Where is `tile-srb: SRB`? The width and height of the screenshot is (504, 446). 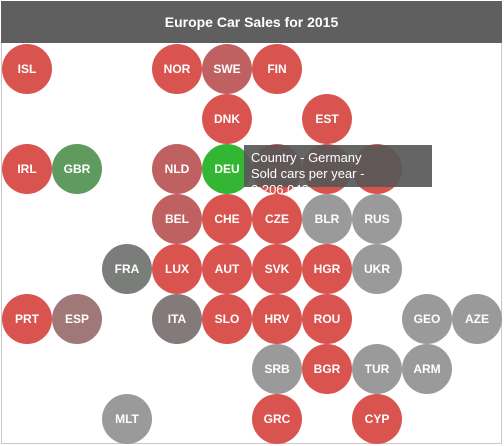
tile-srb: SRB is located at coordinates (277, 369).